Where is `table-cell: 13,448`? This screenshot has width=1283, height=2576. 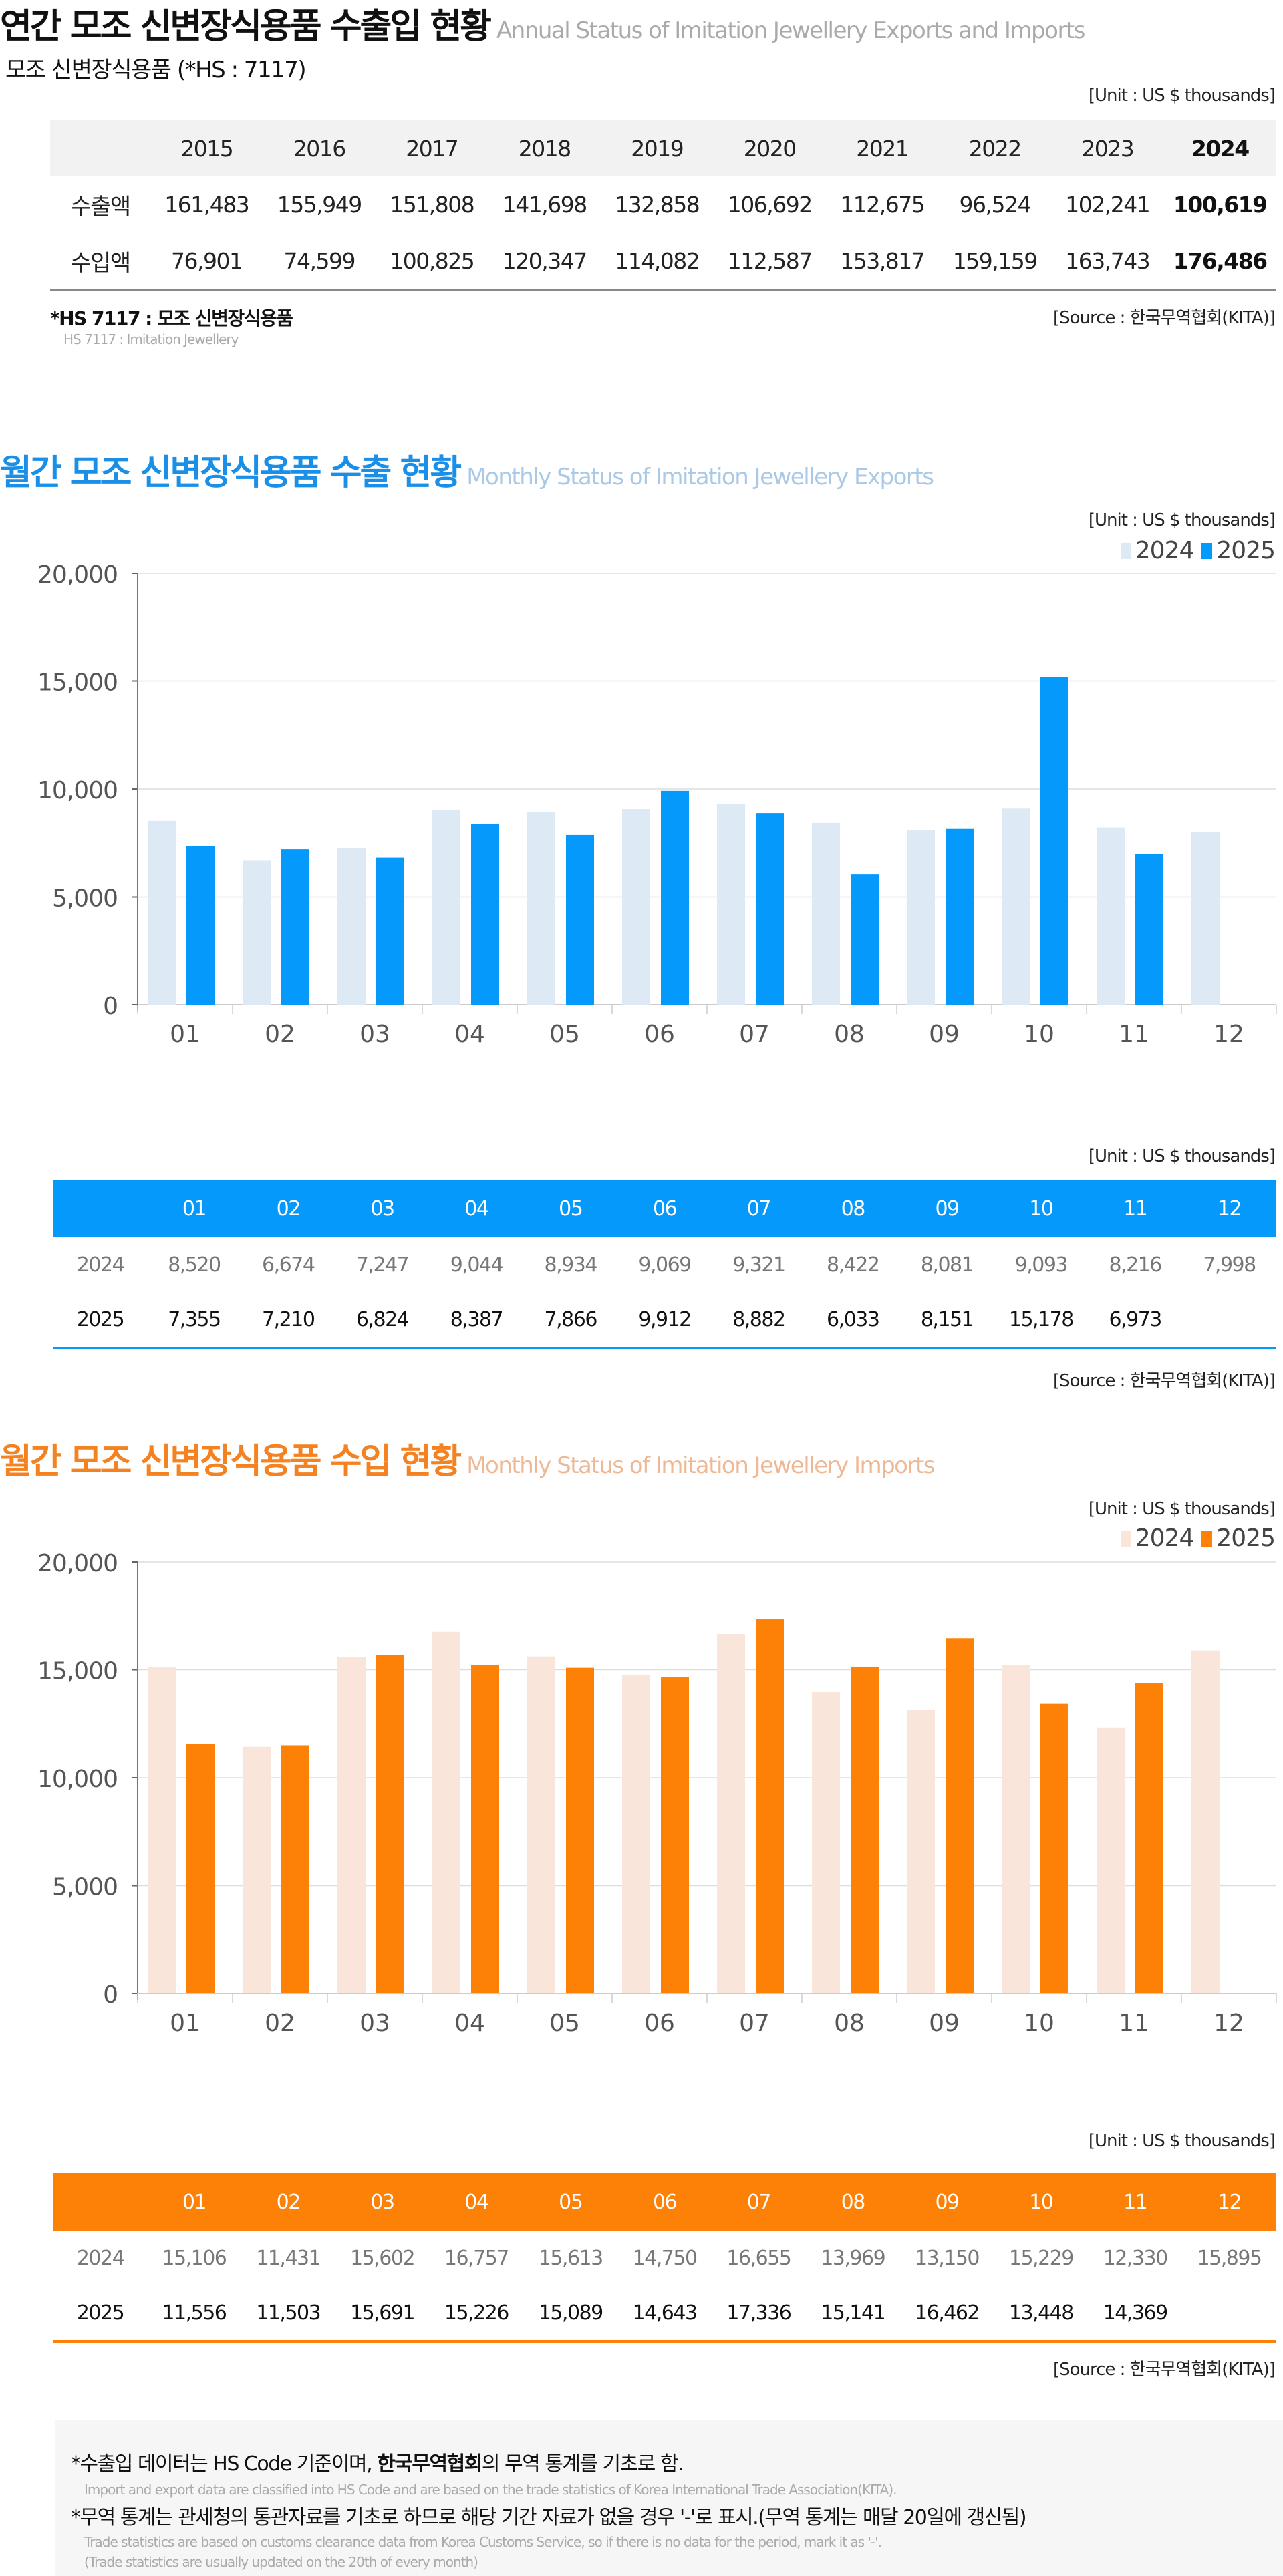 table-cell: 13,448 is located at coordinates (1041, 2313).